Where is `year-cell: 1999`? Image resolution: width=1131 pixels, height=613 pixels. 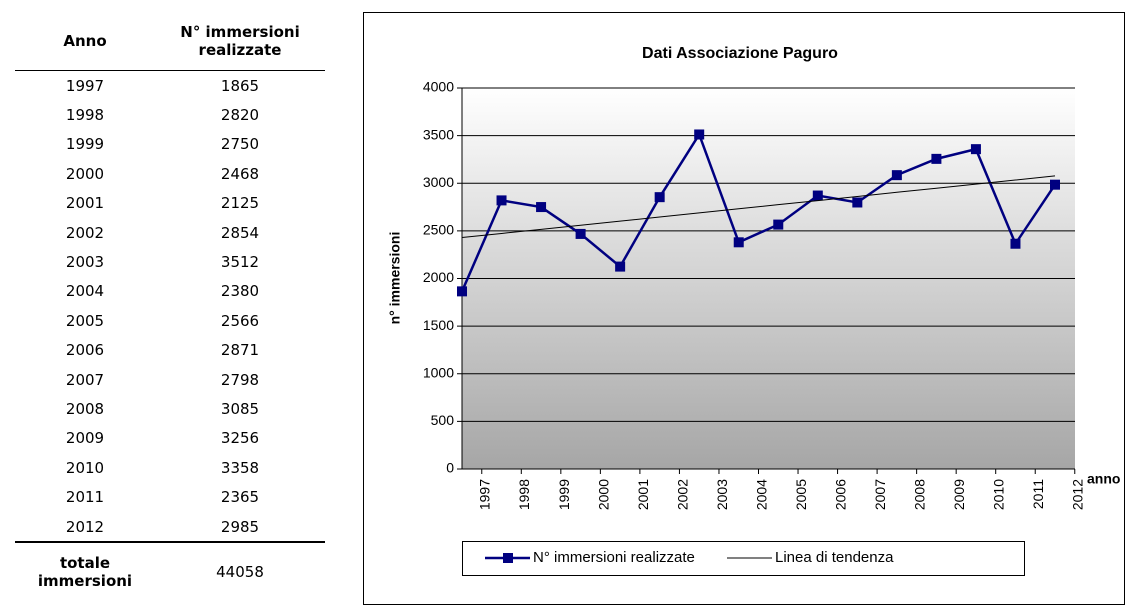 year-cell: 1999 is located at coordinates (85, 144).